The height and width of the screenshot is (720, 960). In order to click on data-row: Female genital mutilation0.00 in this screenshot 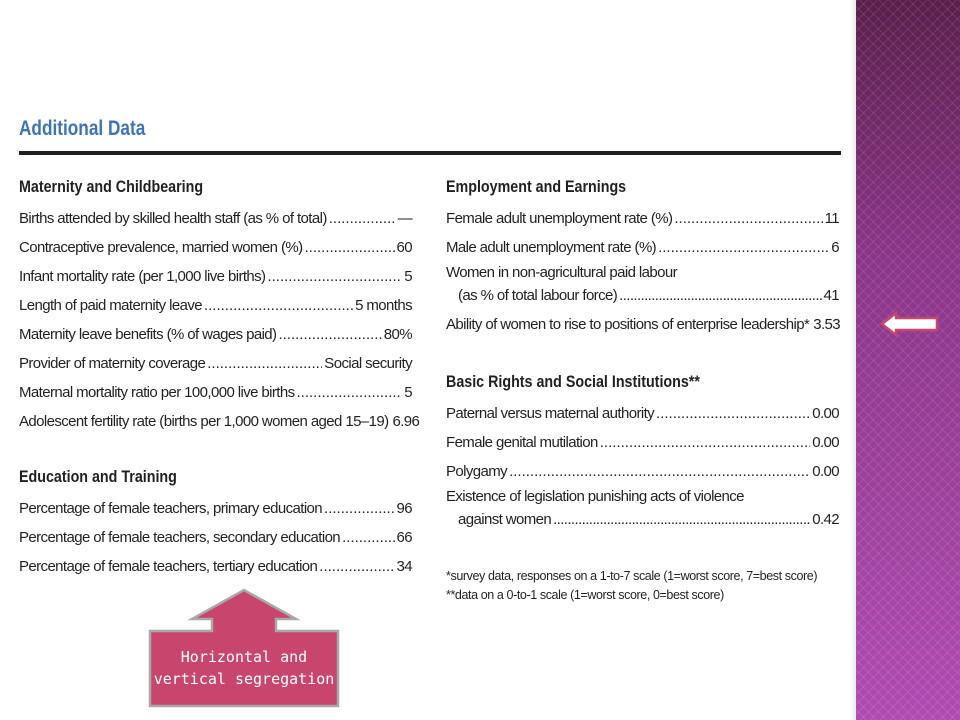, I will do `click(643, 442)`.